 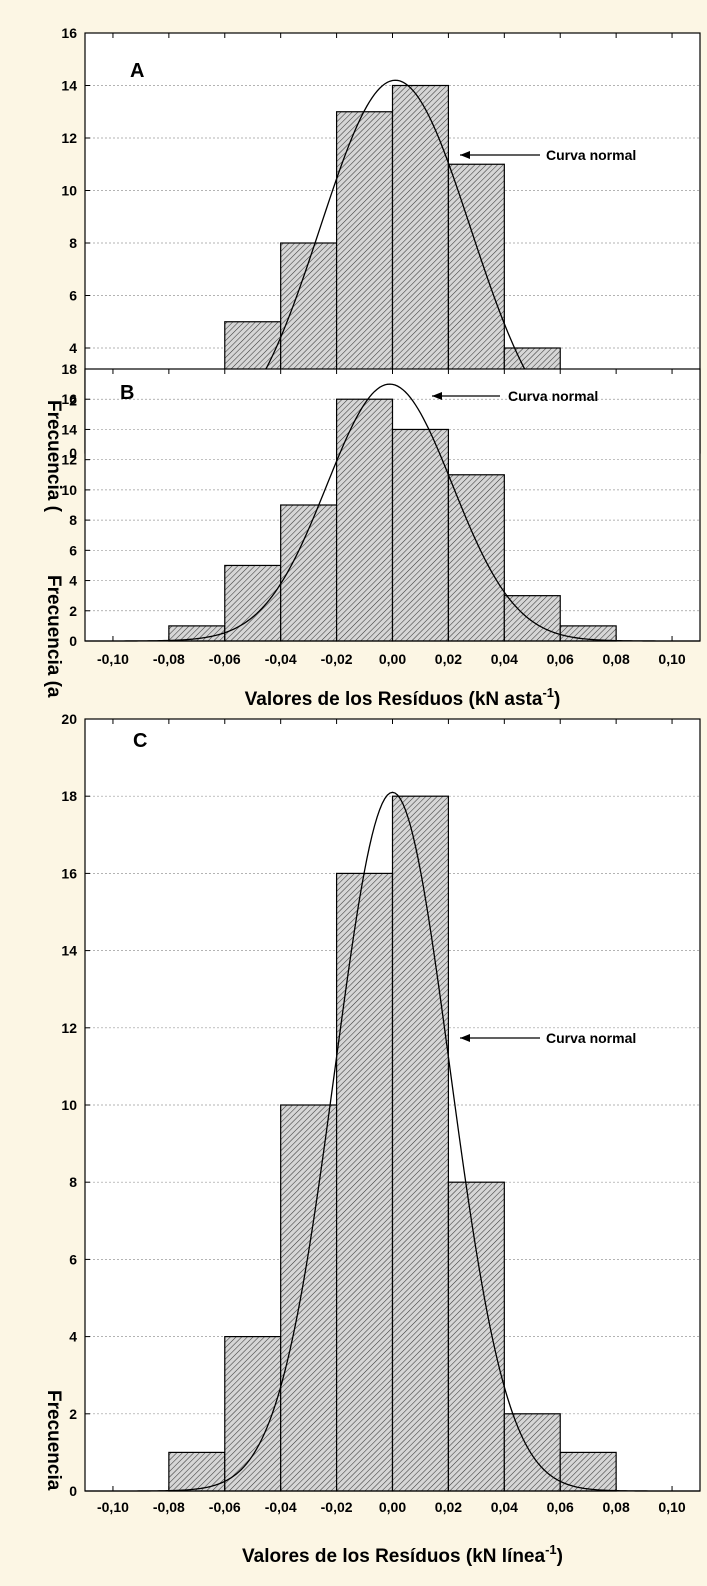 What do you see at coordinates (403, 697) in the screenshot?
I see `x-axis-label: Valores de los Resíduos (kN asta-1)` at bounding box center [403, 697].